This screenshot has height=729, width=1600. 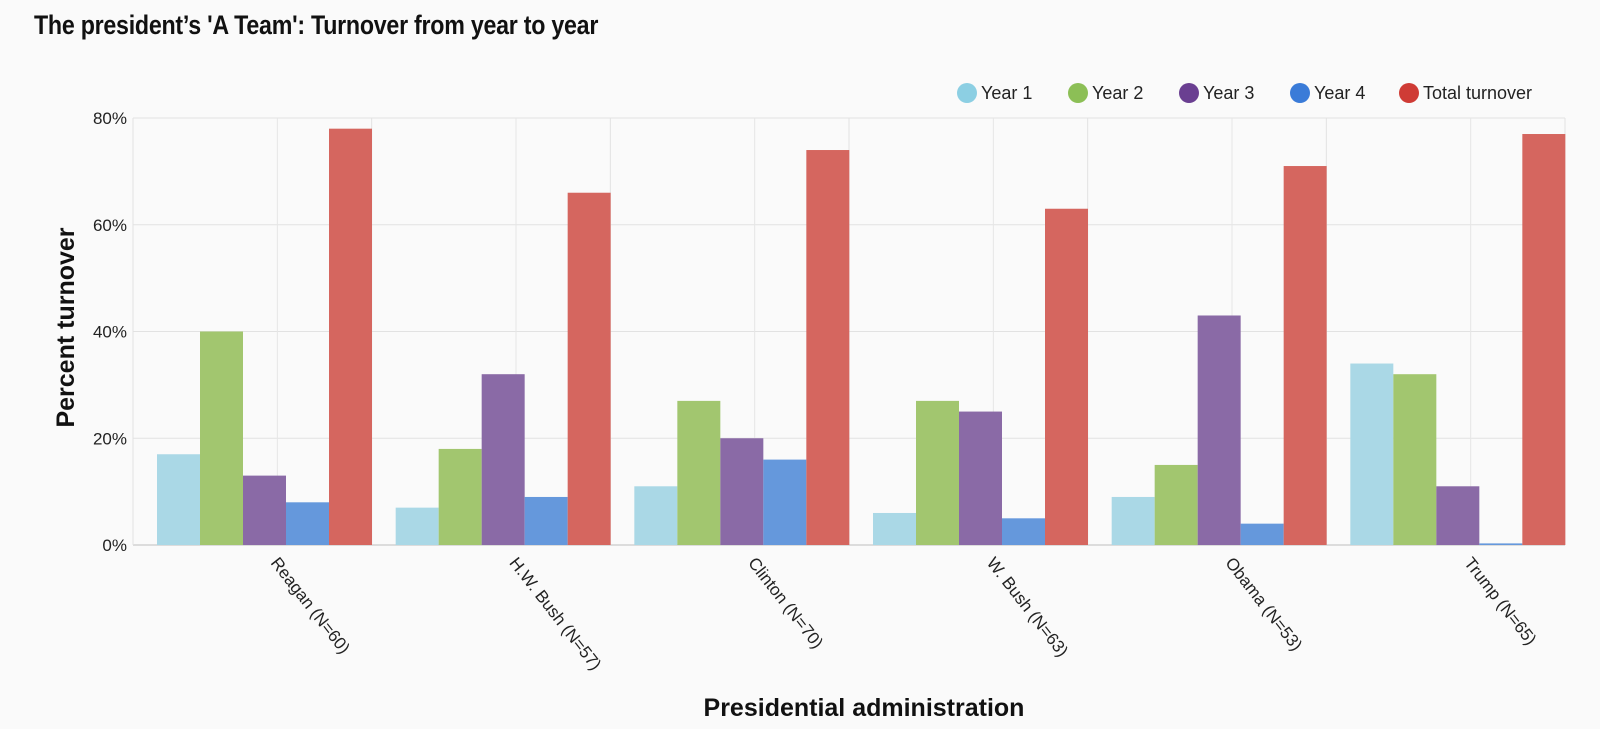 I want to click on y-tick-label: 40%, so click(x=110, y=332).